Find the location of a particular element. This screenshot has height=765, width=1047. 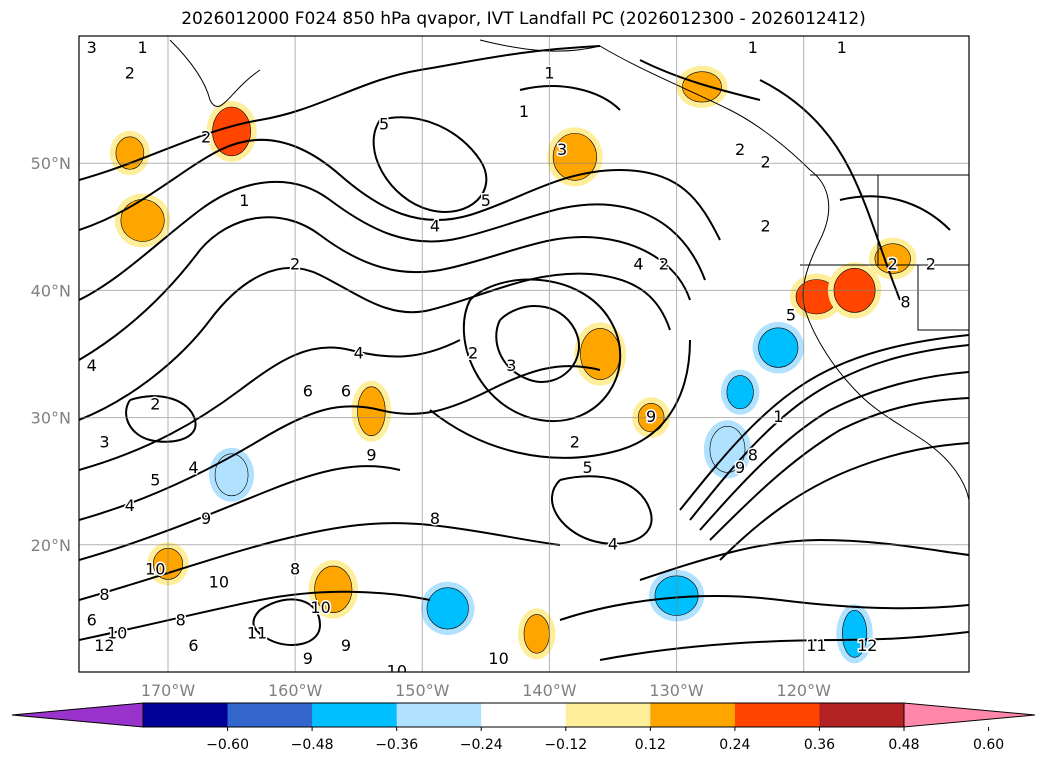

x-axis-ticks: 170°W 160°W 150°W 140°W 130°W 120°W is located at coordinates (486, 690).